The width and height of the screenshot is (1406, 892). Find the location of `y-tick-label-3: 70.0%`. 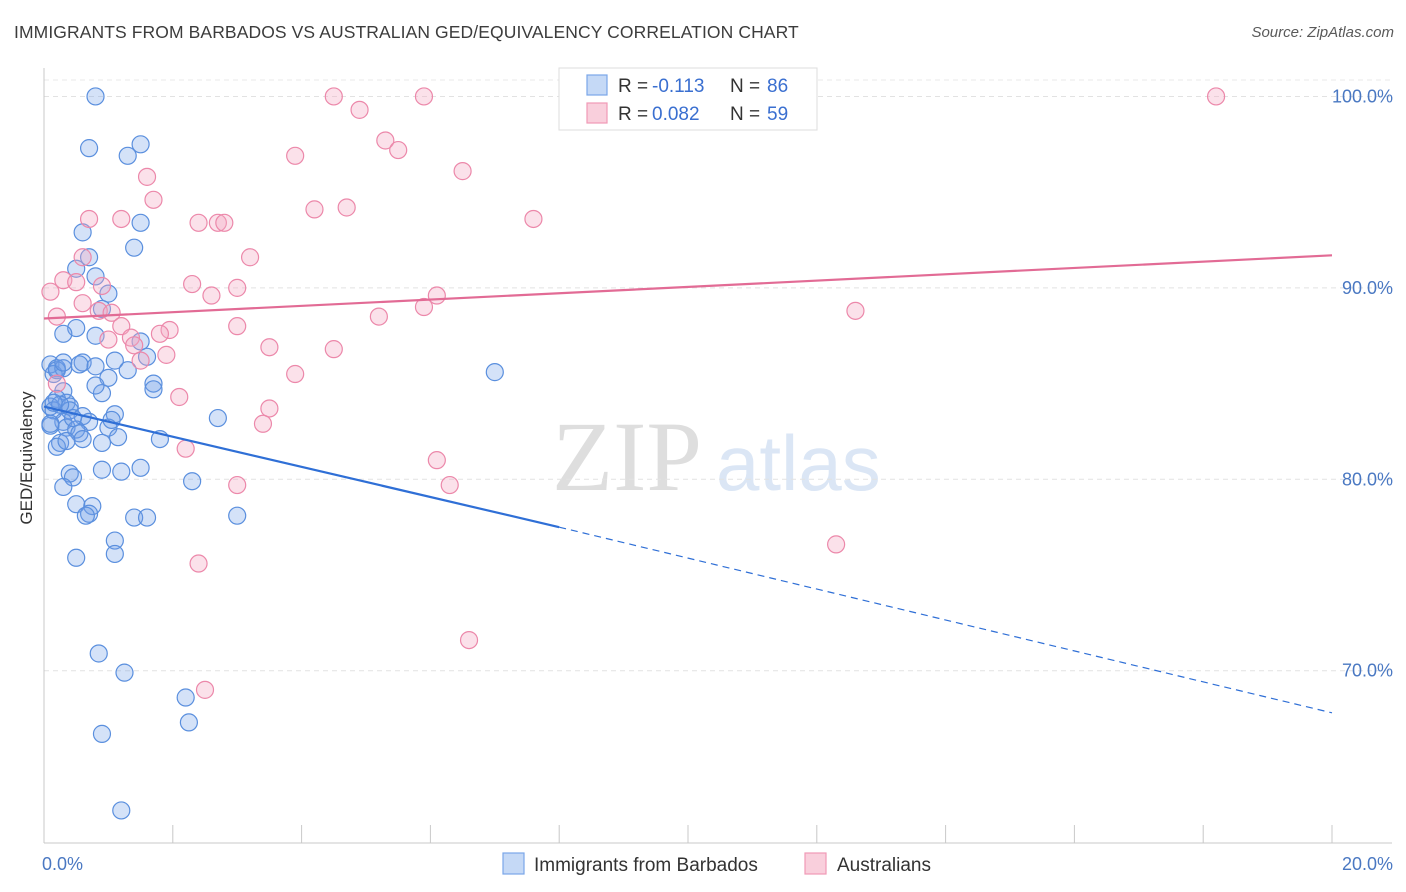

y-tick-label-3: 70.0% is located at coordinates (1367, 671).